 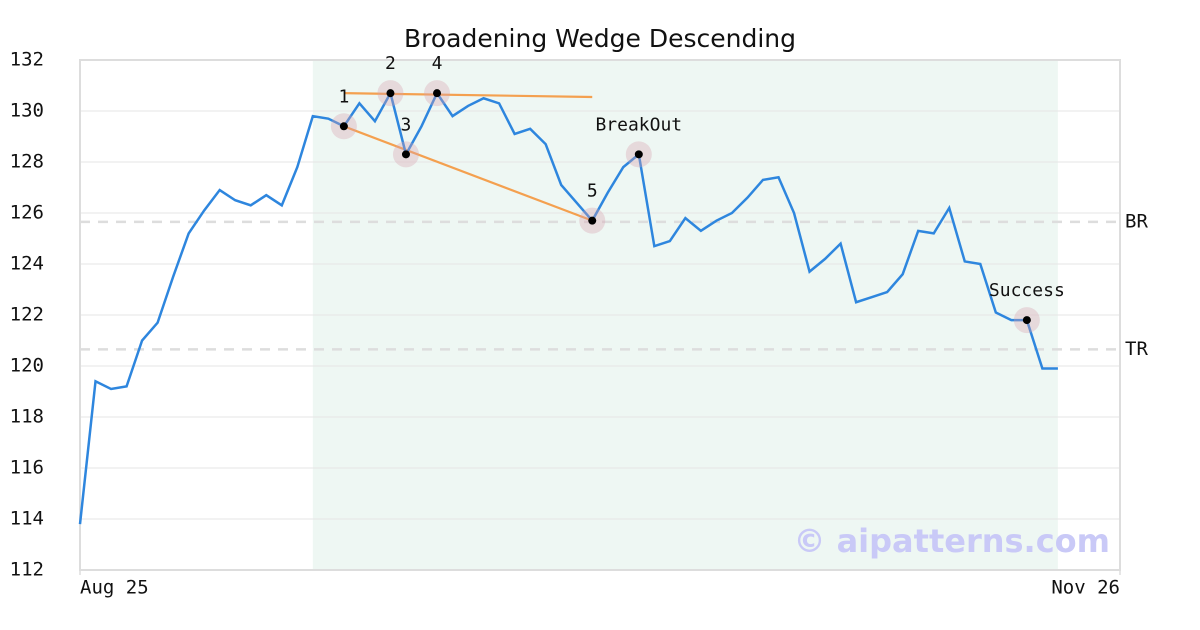 What do you see at coordinates (1136, 221) in the screenshot?
I see `level-label: BR` at bounding box center [1136, 221].